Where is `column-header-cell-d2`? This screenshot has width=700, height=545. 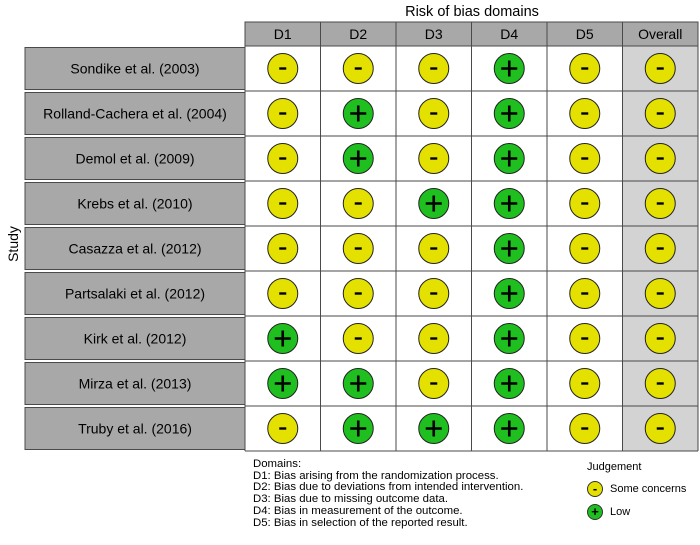
column-header-cell-d2 is located at coordinates (358, 34).